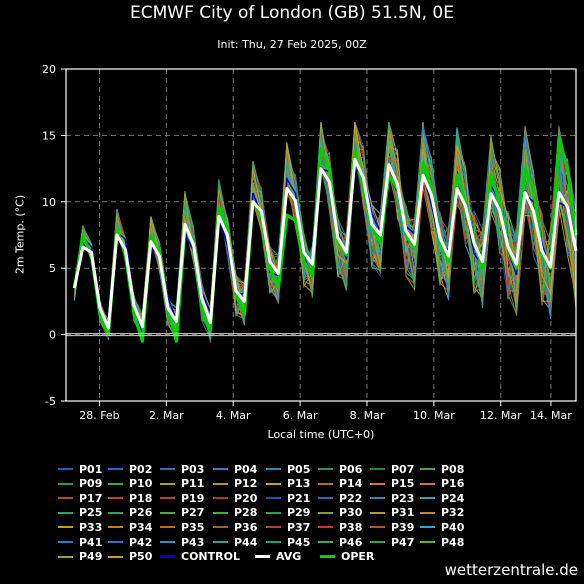 The width and height of the screenshot is (584, 584). What do you see at coordinates (292, 44) in the screenshot?
I see `chart-subtitle: Init: Thu, 27 Feb 2025, 00Z` at bounding box center [292, 44].